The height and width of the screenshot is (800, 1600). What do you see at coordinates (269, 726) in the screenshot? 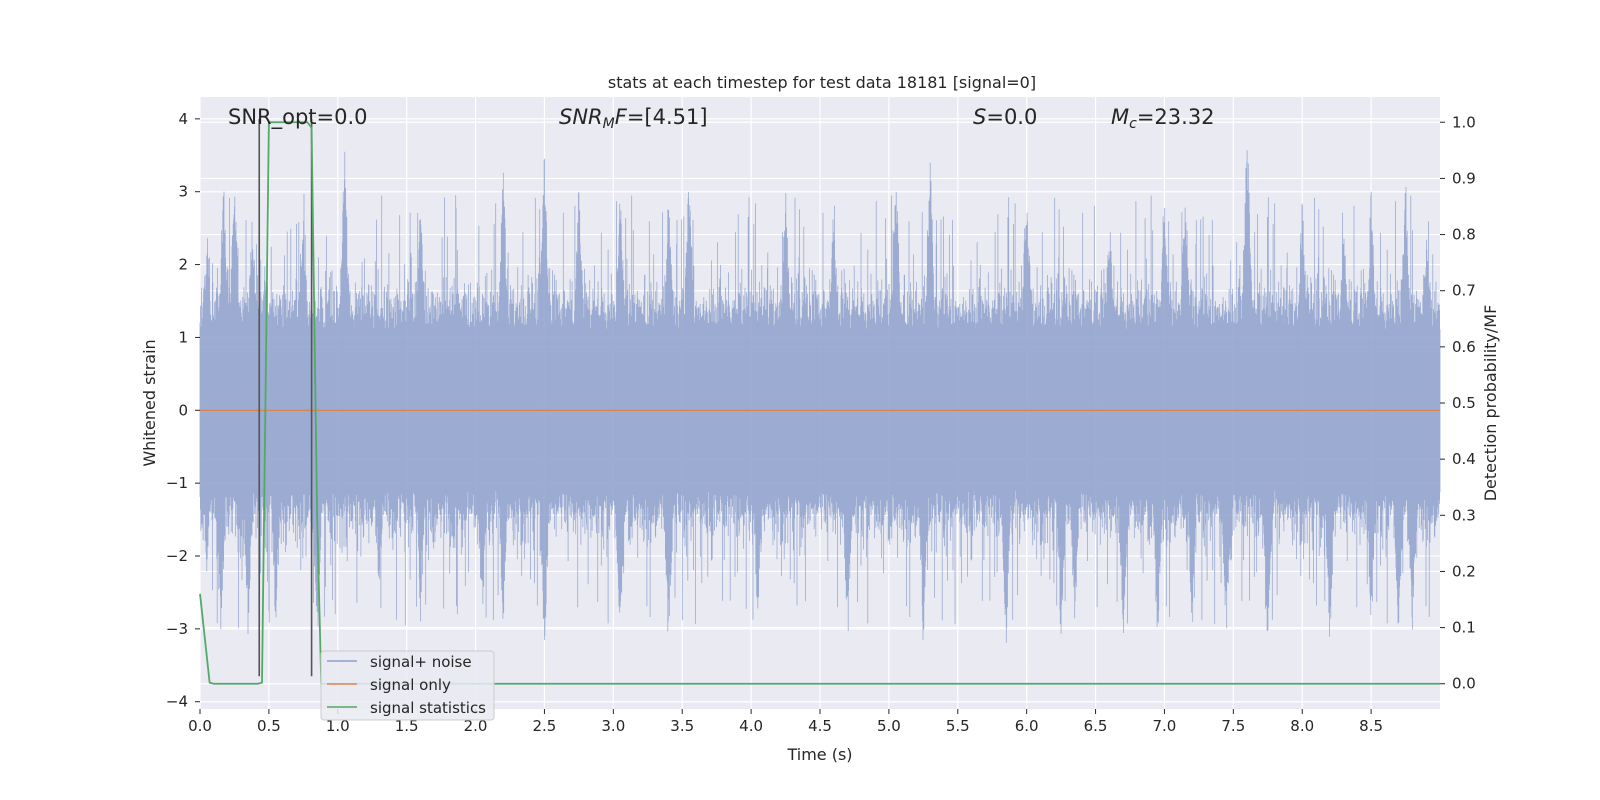
I see `x-tick-label-1: 0.5` at bounding box center [269, 726].